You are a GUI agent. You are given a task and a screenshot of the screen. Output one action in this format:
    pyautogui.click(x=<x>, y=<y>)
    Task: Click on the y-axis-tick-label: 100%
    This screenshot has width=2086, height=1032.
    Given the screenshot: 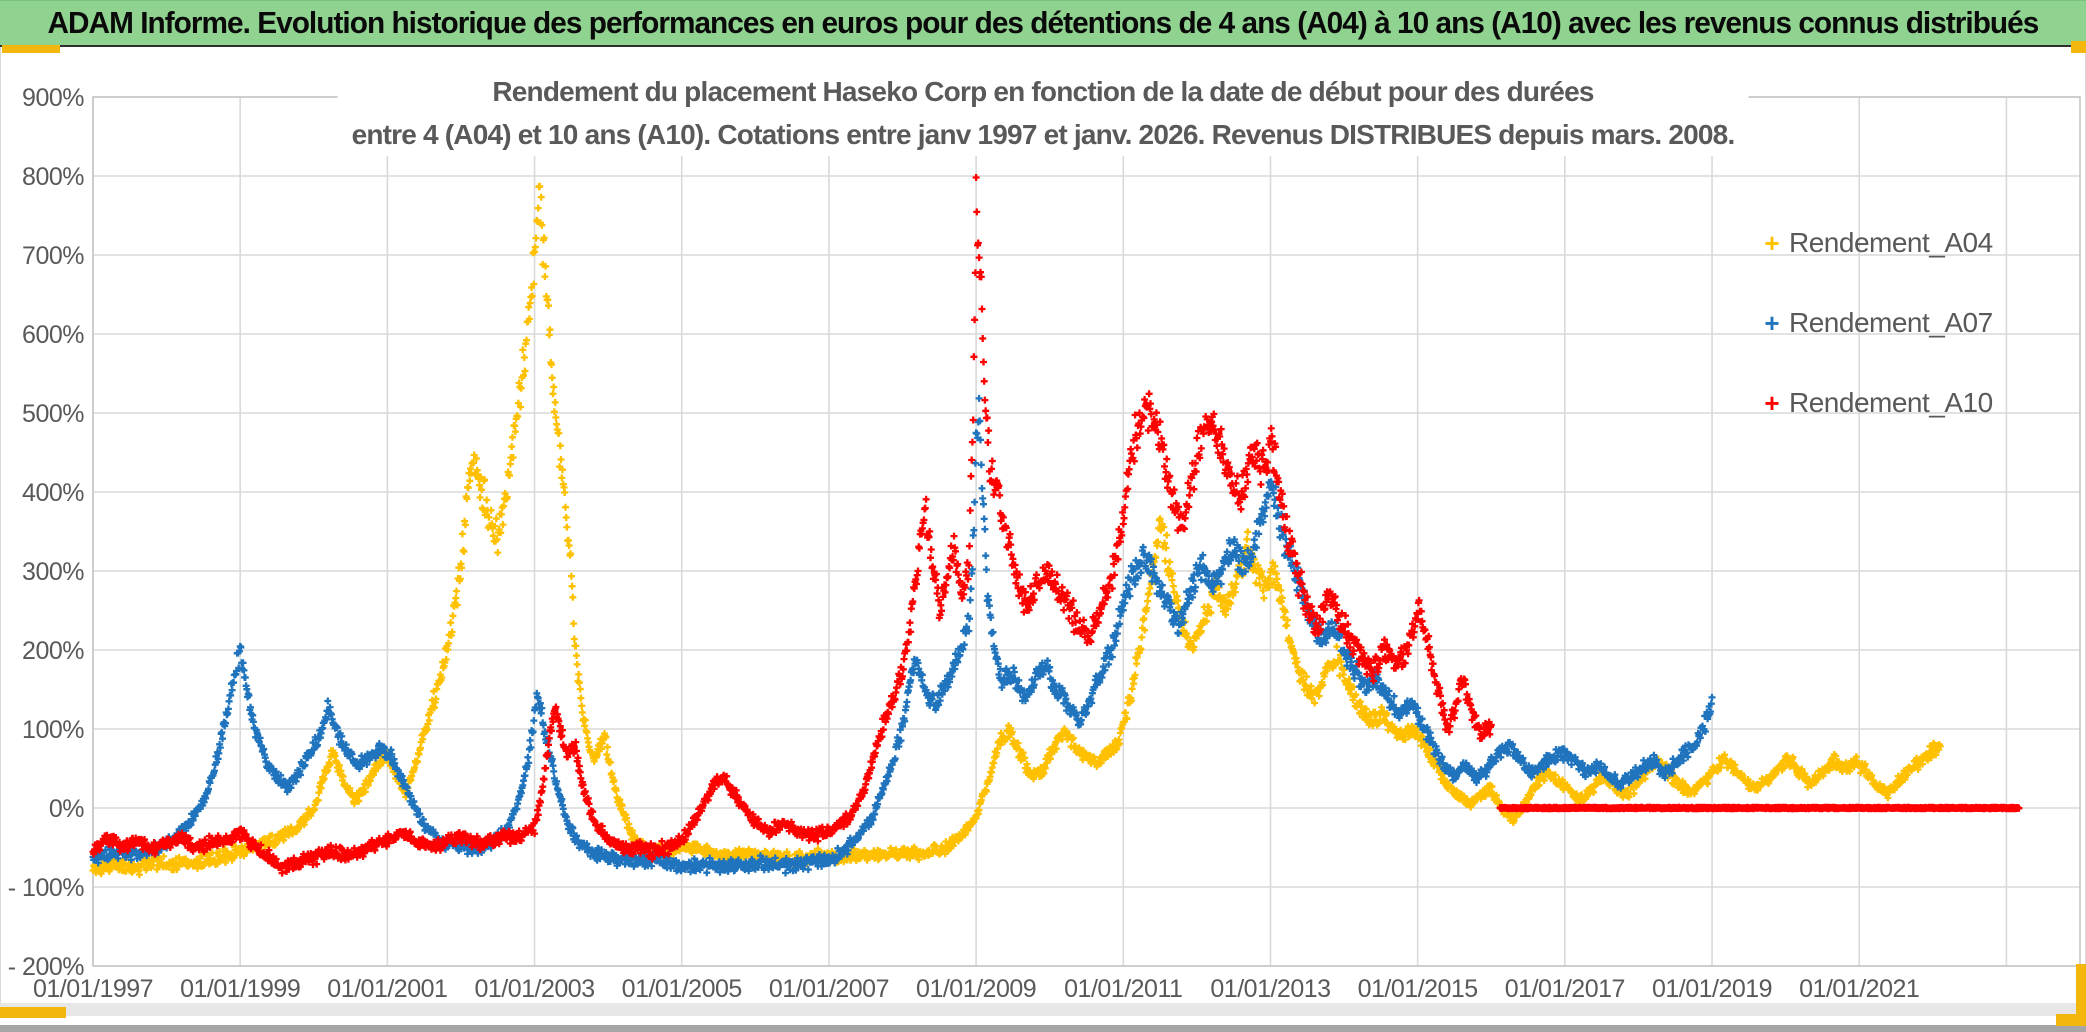 What is the action you would take?
    pyautogui.click(x=53, y=730)
    